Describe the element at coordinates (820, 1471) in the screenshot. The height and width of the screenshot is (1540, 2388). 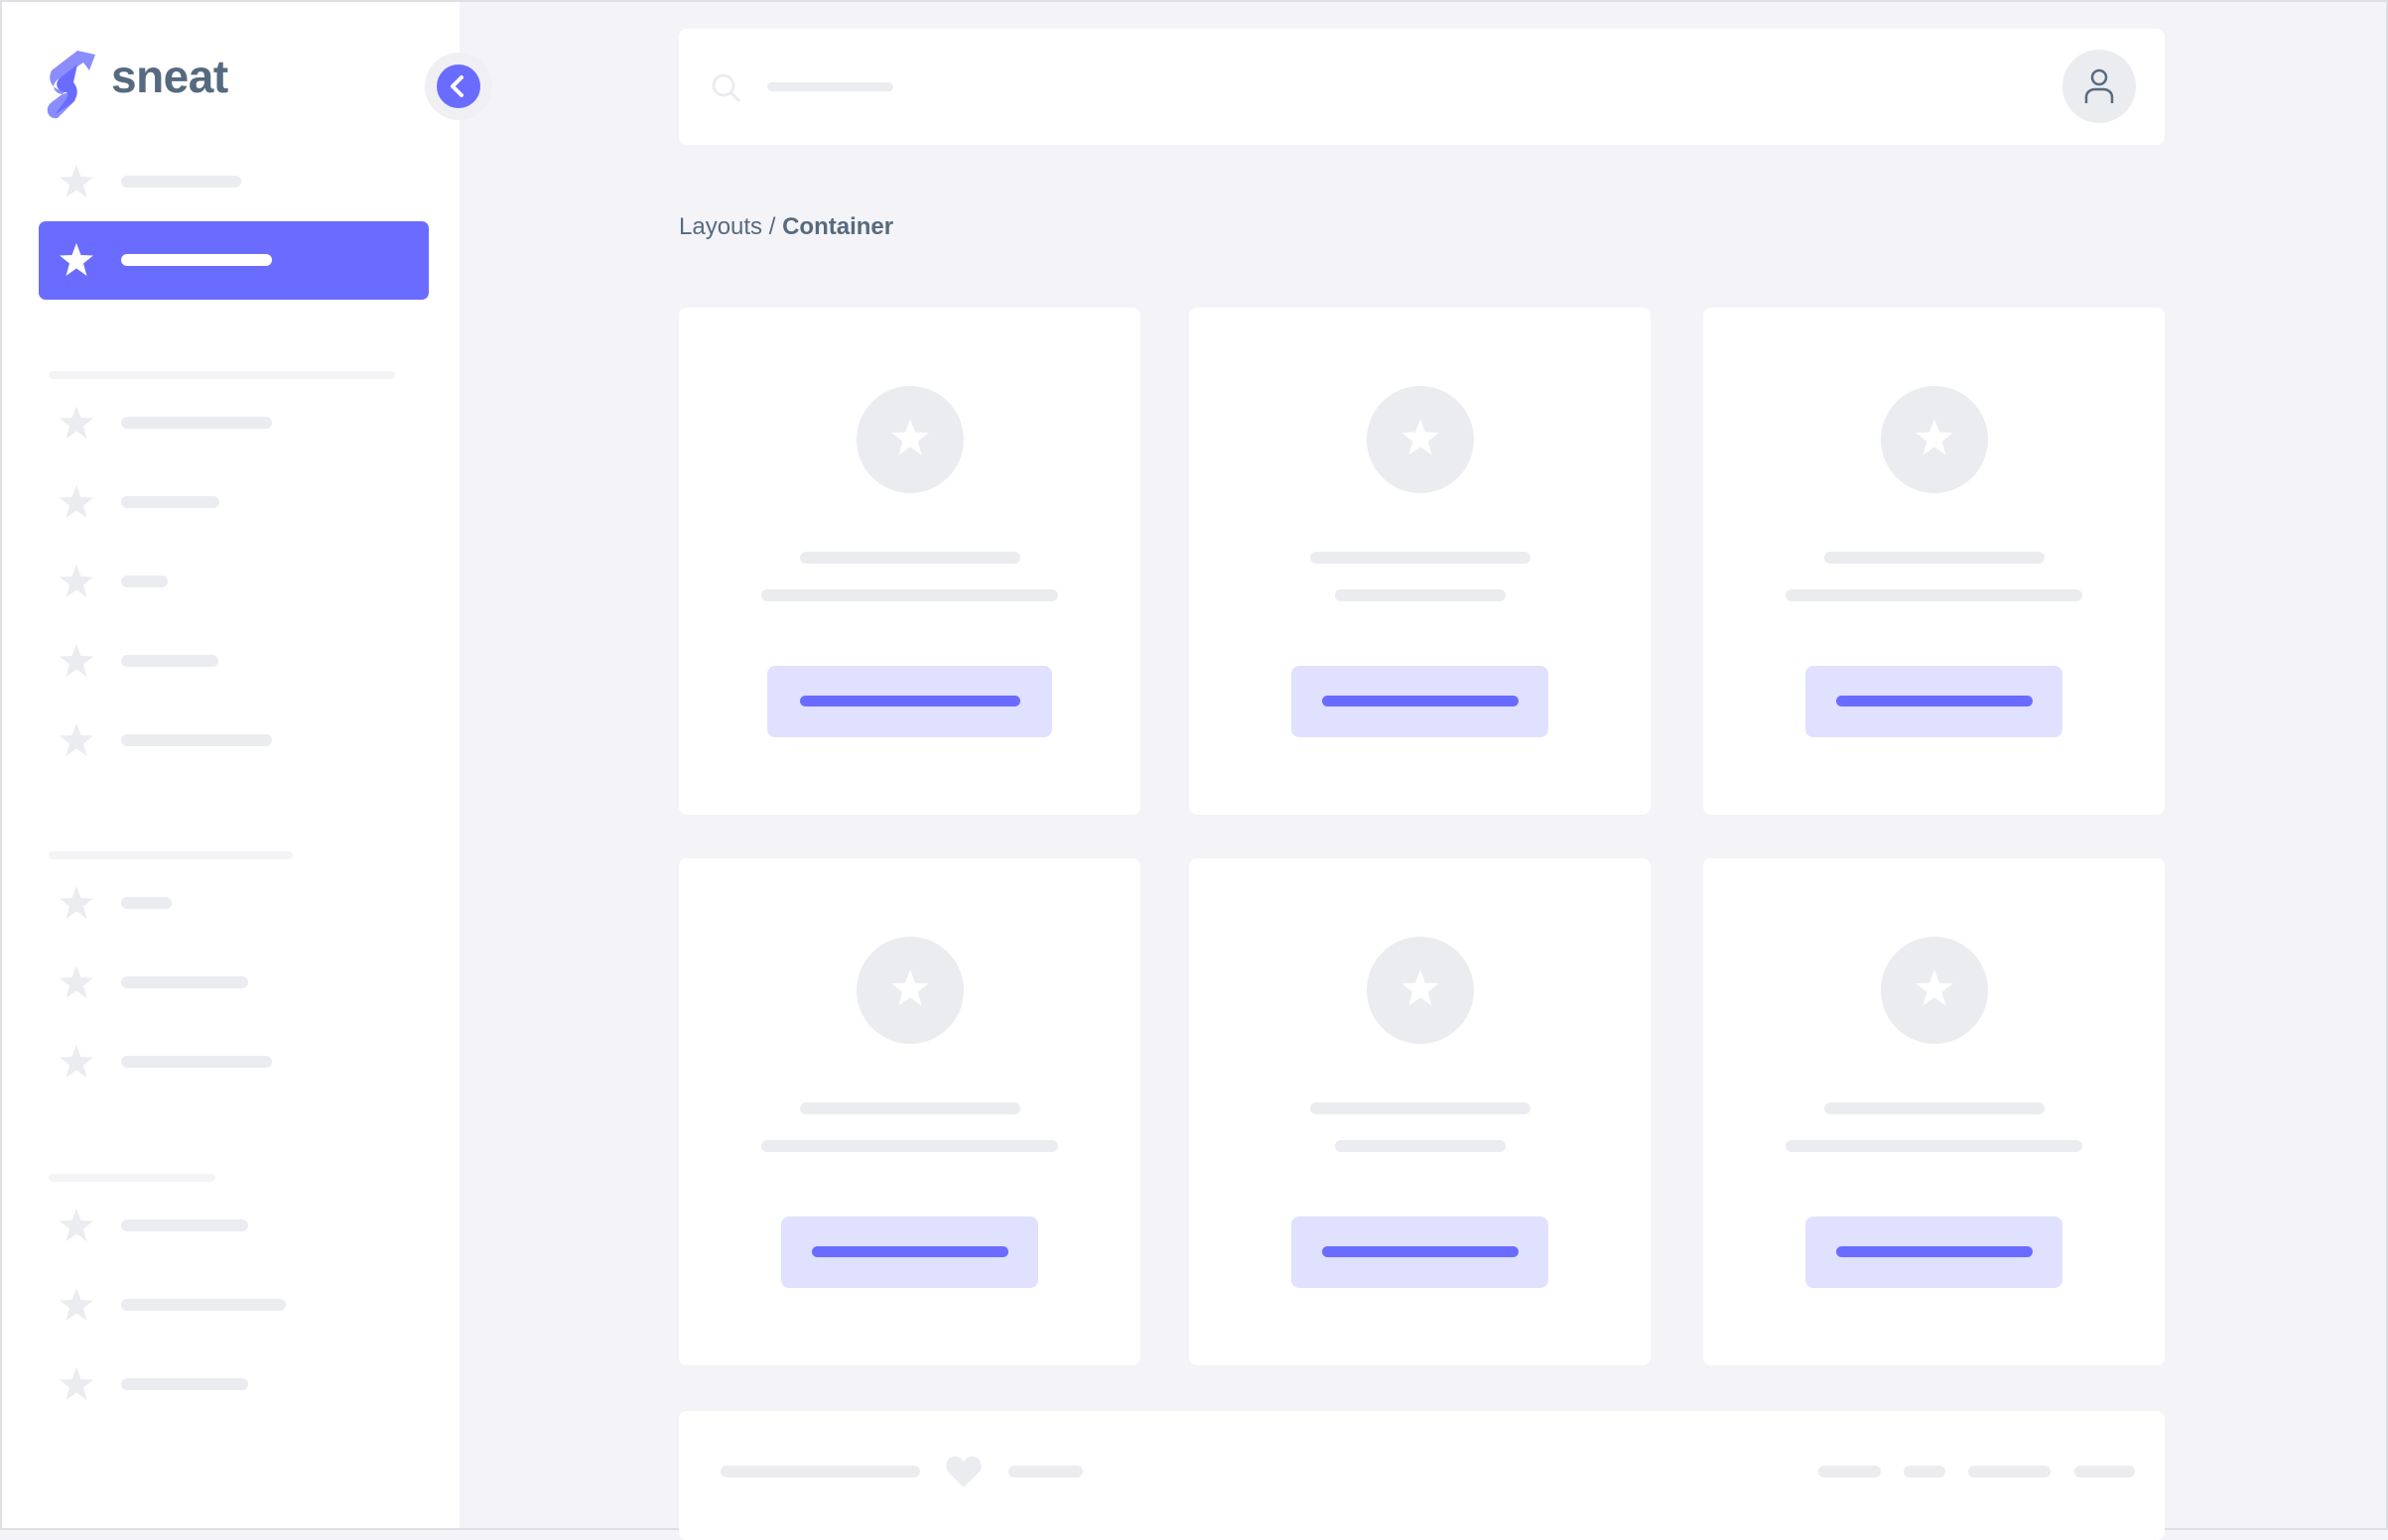
I see `footer-text` at that location.